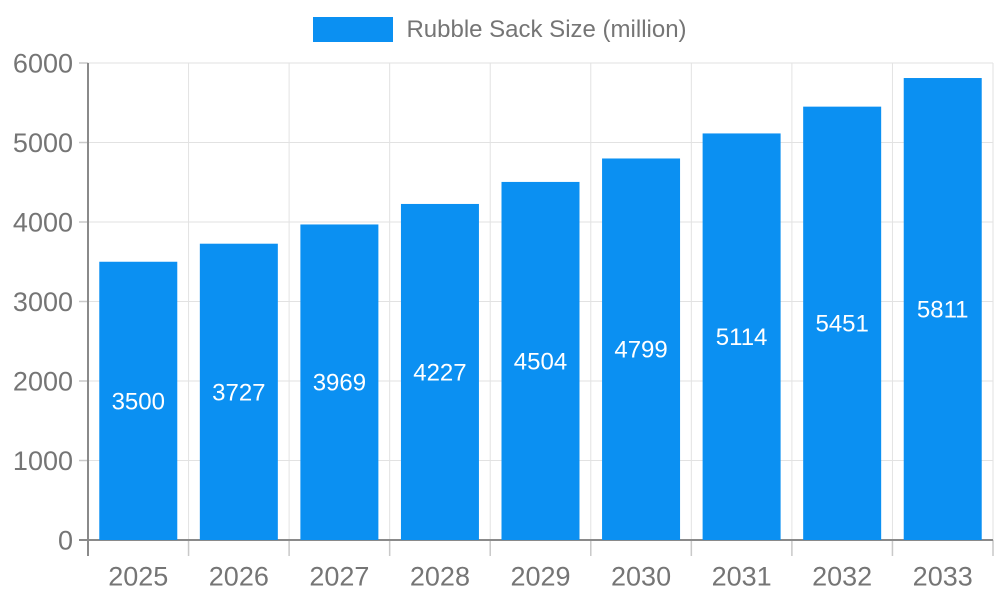 Image resolution: width=1000 pixels, height=600 pixels. What do you see at coordinates (43, 381) in the screenshot?
I see `y-tick-label: 2000` at bounding box center [43, 381].